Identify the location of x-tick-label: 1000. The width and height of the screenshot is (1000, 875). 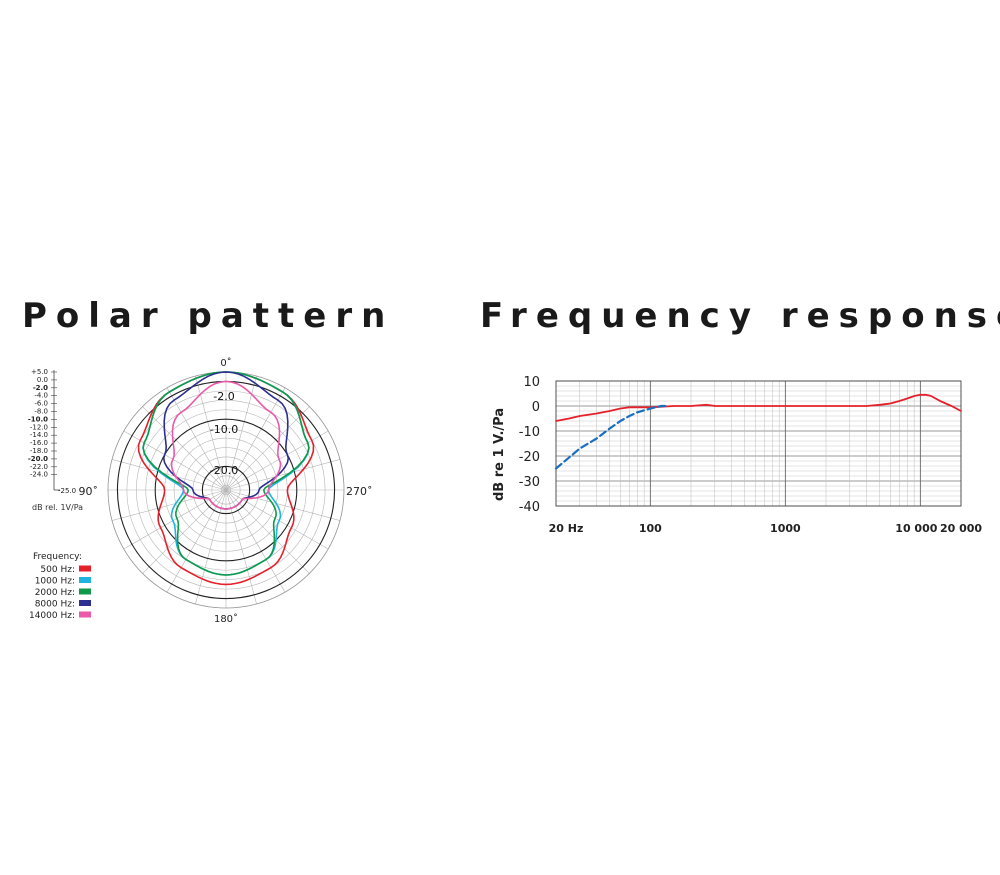
(785, 528).